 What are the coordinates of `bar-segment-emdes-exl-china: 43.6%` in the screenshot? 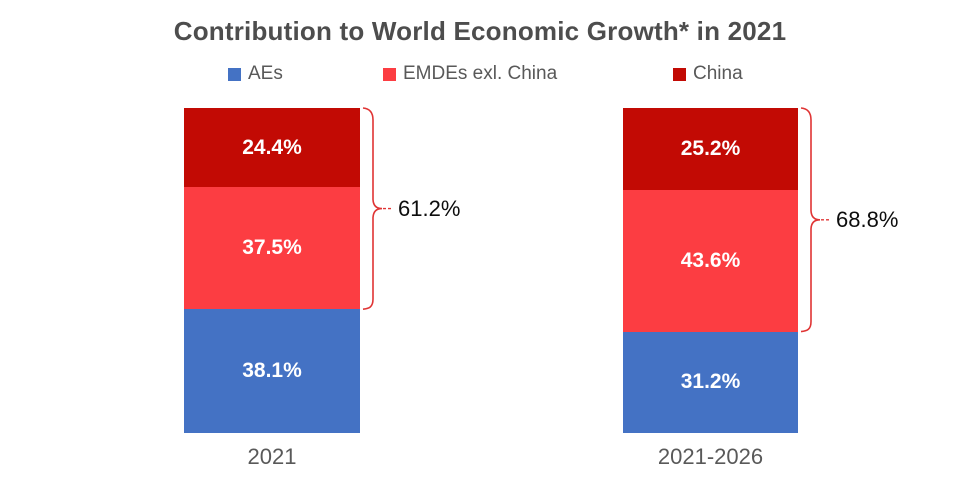 It's located at (710, 260).